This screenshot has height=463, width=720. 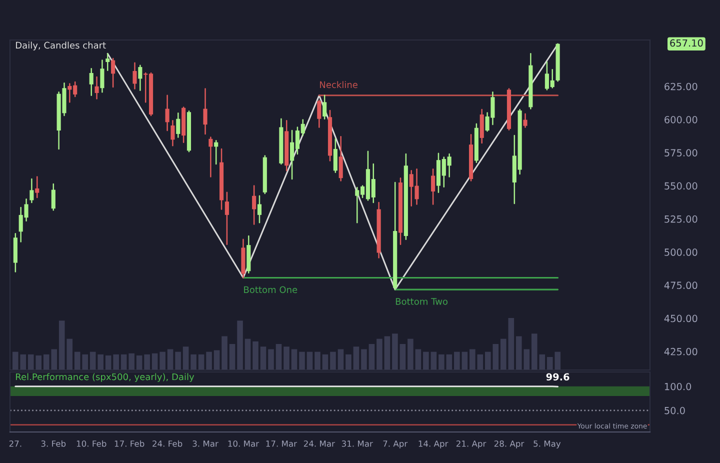 What do you see at coordinates (681, 252) in the screenshot?
I see `y-tick-label: 500.00` at bounding box center [681, 252].